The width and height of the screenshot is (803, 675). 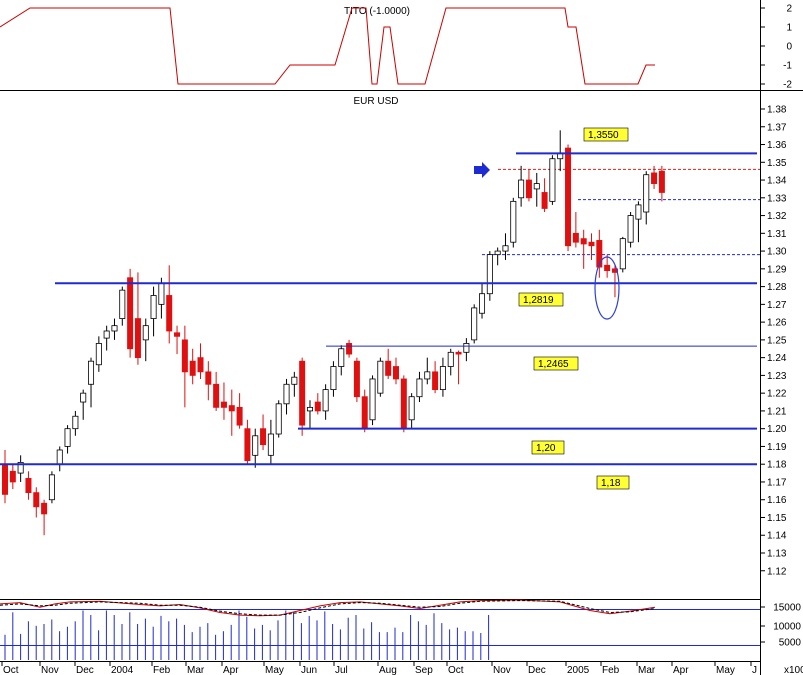 I want to click on price-tick-label: 1.38, so click(x=777, y=110).